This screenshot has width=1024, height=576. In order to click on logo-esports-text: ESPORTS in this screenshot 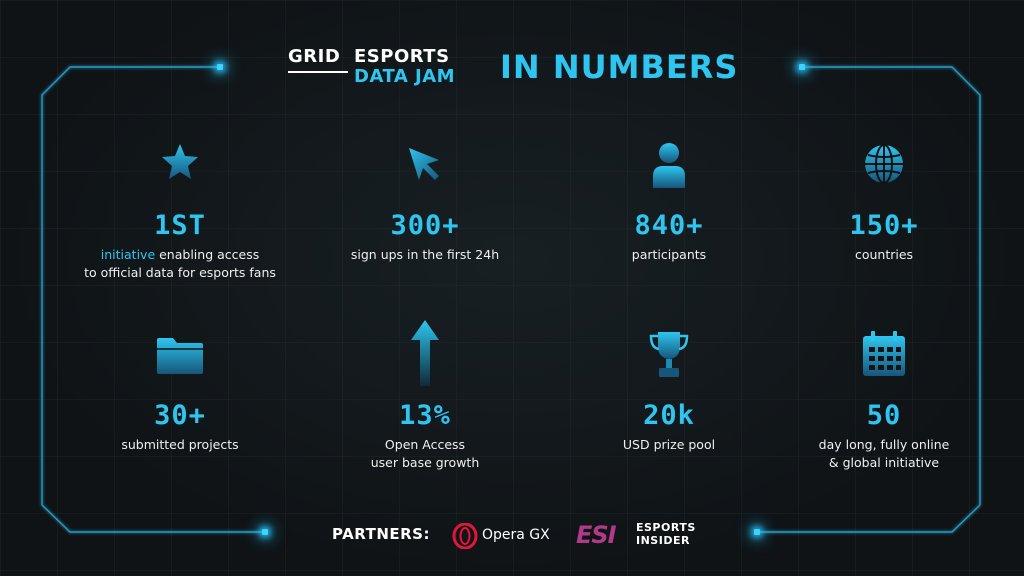, I will do `click(402, 56)`.